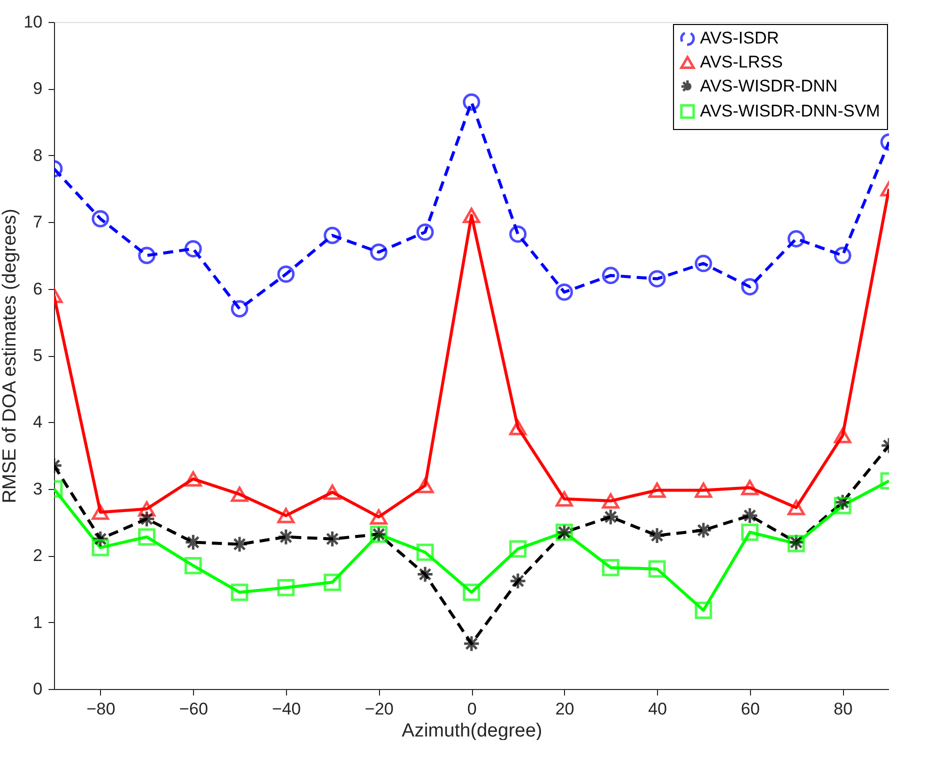  I want to click on x-tick-label: −20, so click(379, 709).